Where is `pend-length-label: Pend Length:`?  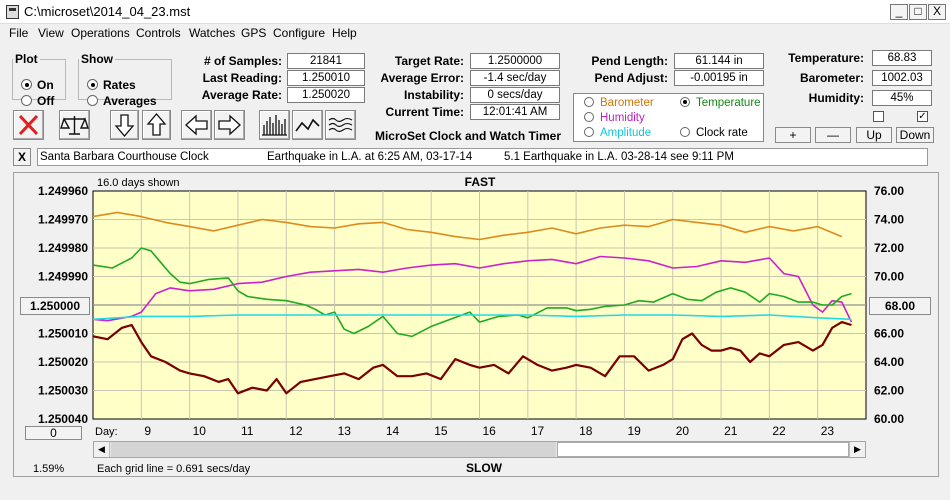
pend-length-label: Pend Length: is located at coordinates (629, 61).